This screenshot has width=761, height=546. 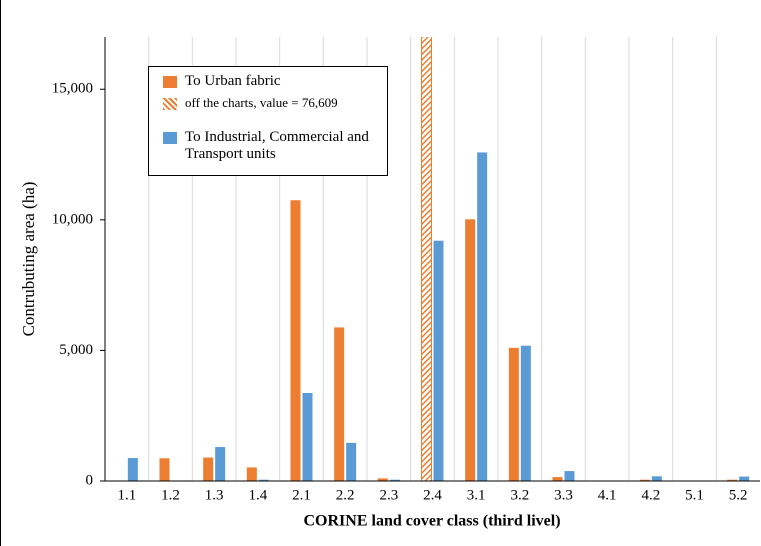 I want to click on x-tick-label: 1.3, so click(x=214, y=495).